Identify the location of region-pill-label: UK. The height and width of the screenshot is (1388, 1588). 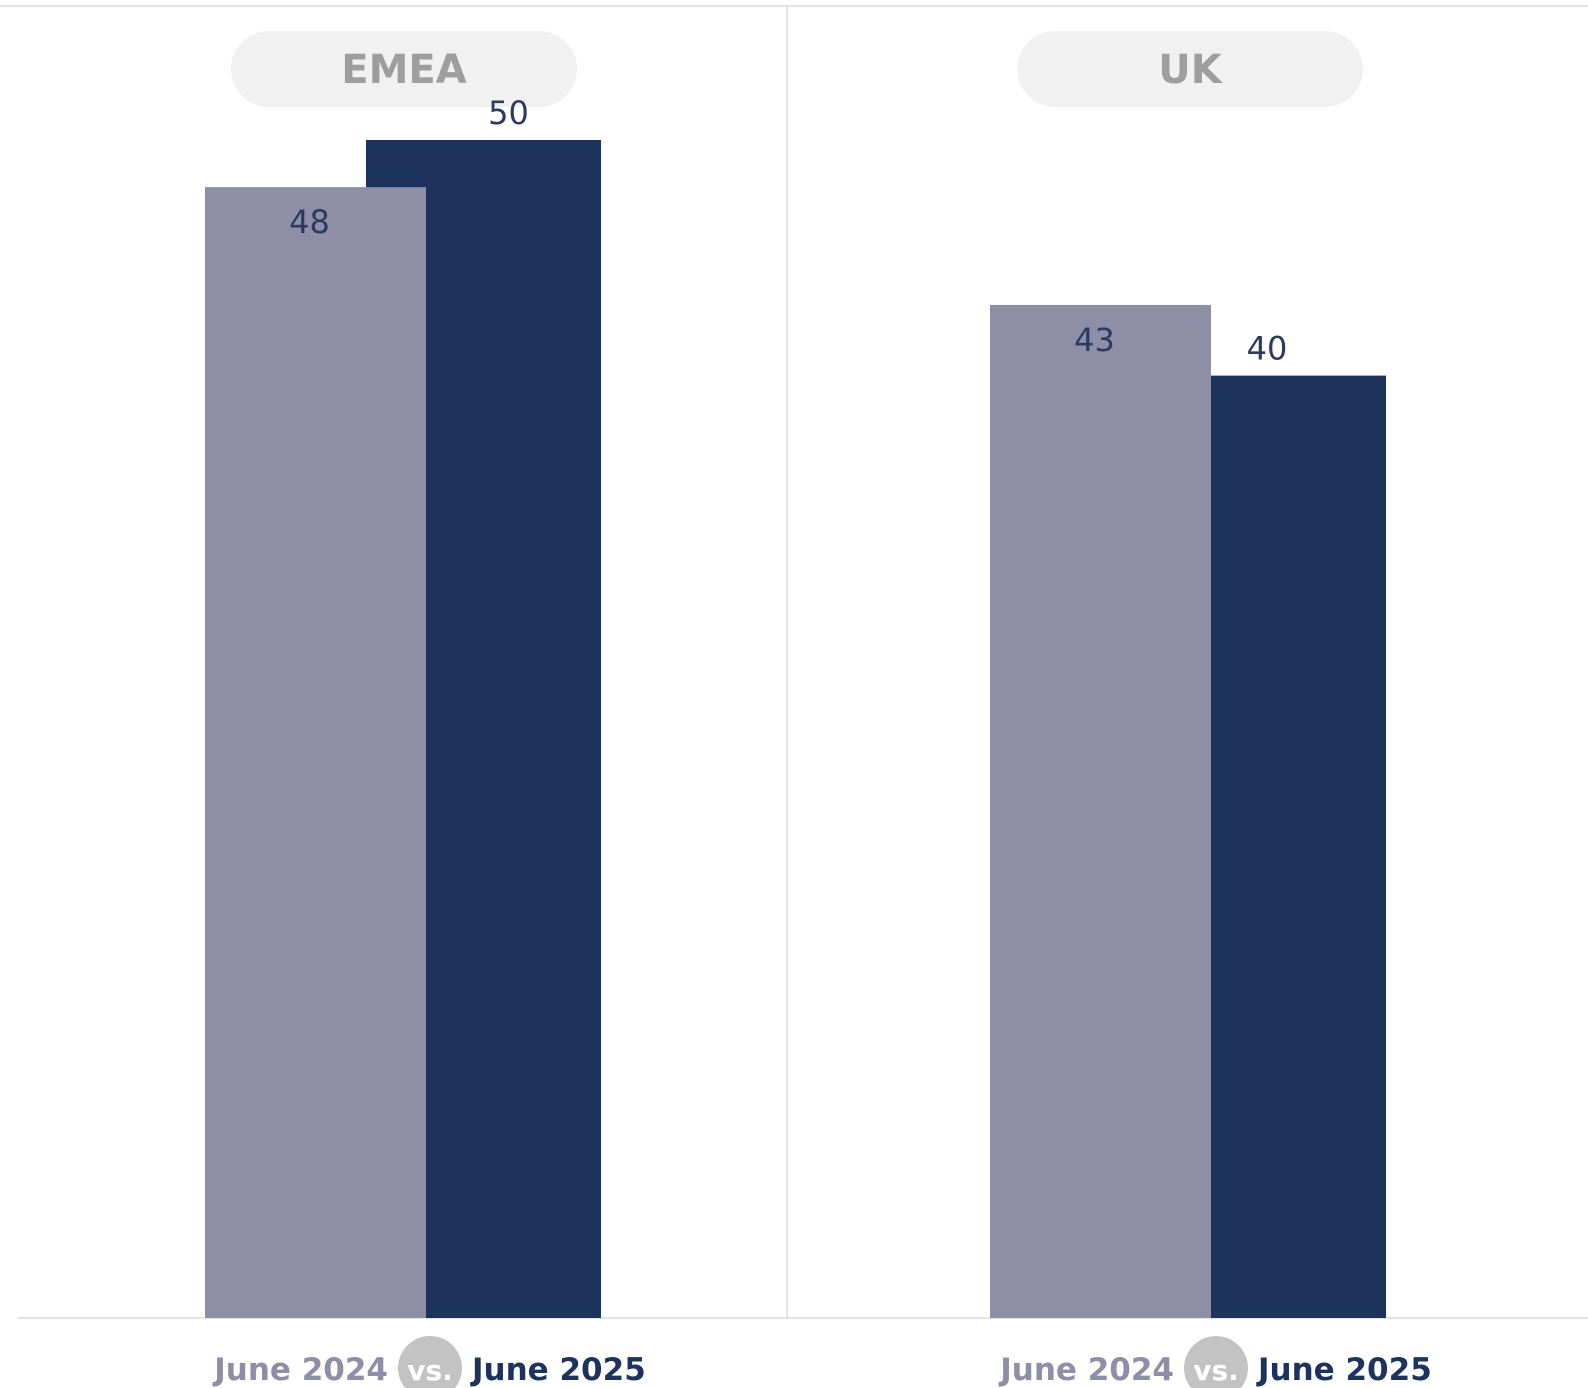
(1190, 70).